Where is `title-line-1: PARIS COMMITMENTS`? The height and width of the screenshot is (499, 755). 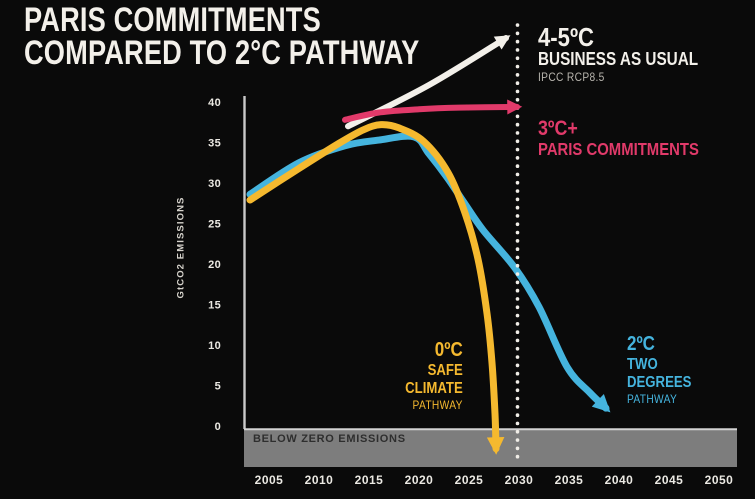 title-line-1: PARIS COMMITMENTS is located at coordinates (172, 20).